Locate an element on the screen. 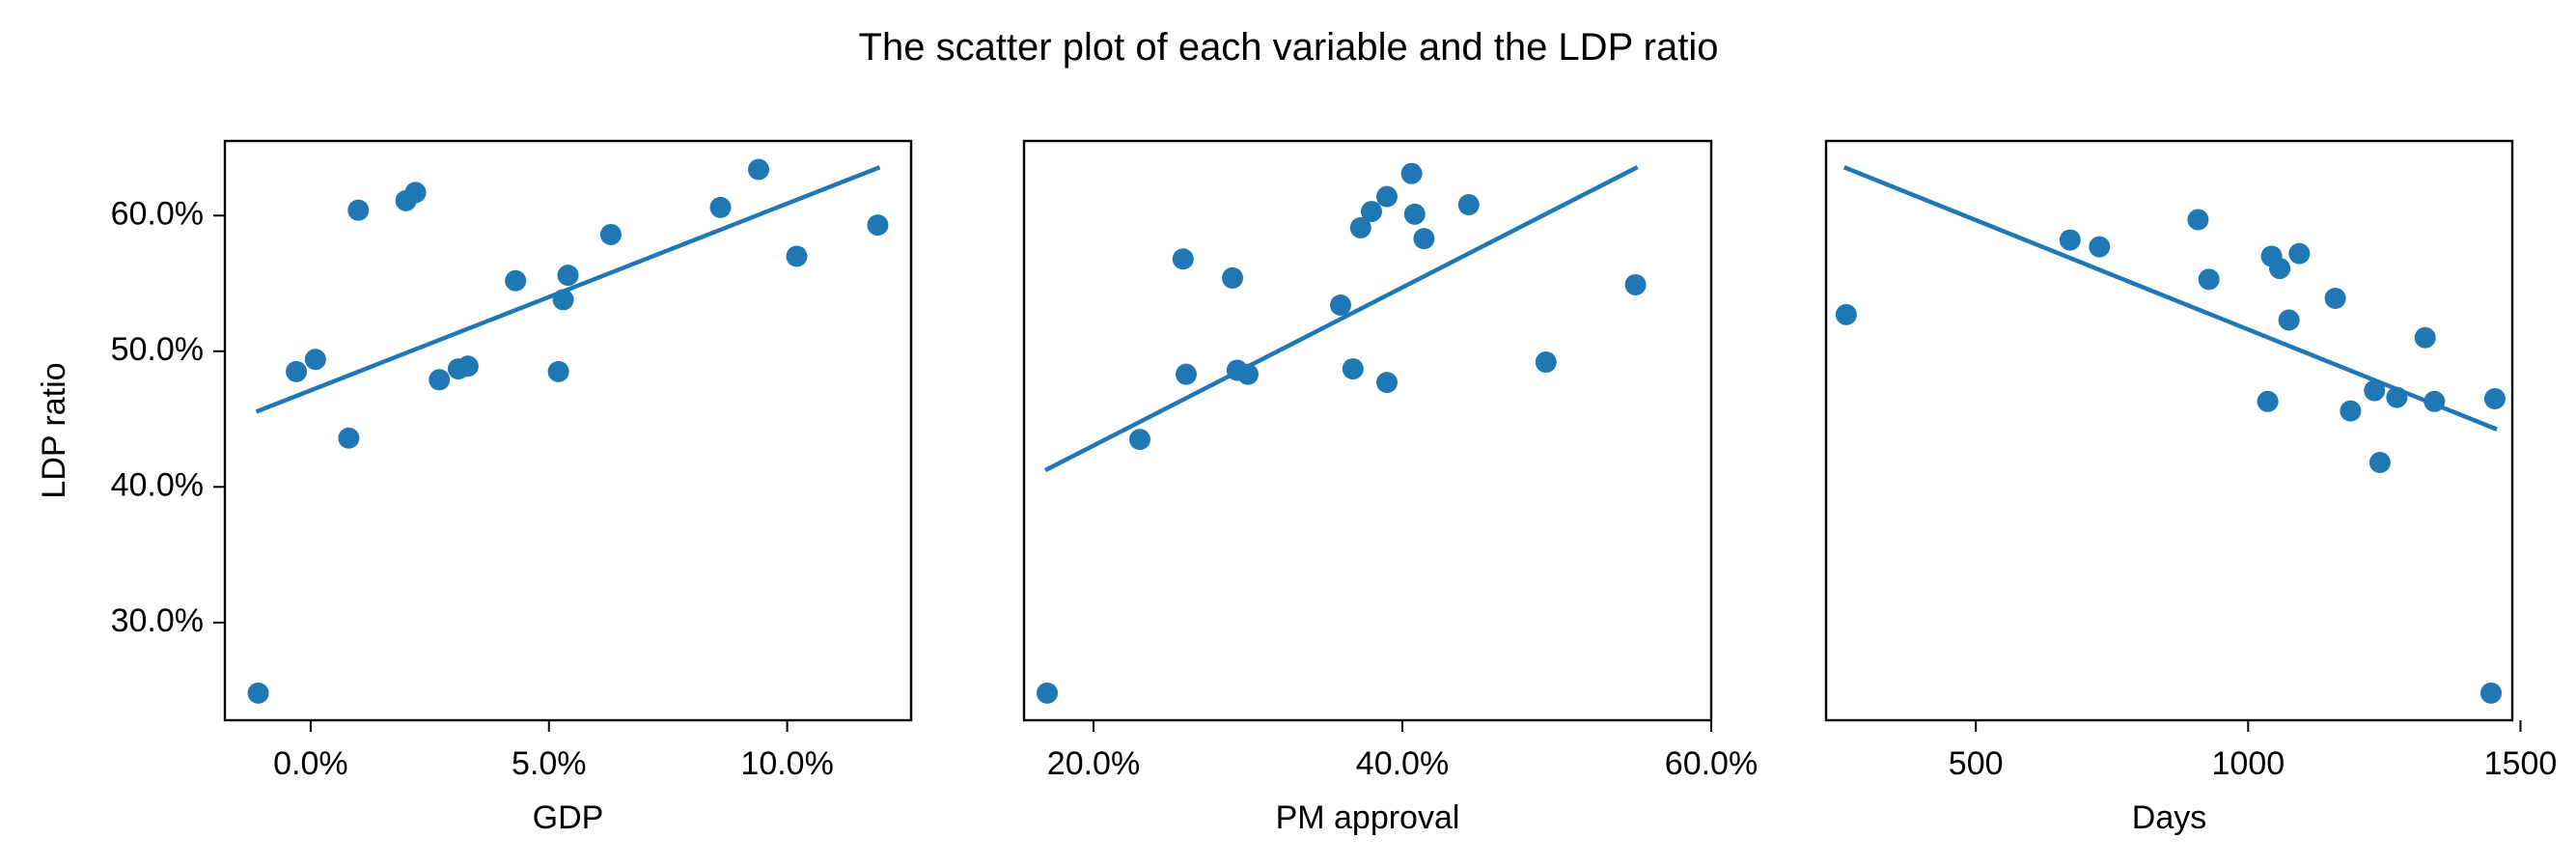 The image size is (2576, 867). x-tick-label: 60.0% is located at coordinates (1711, 763).